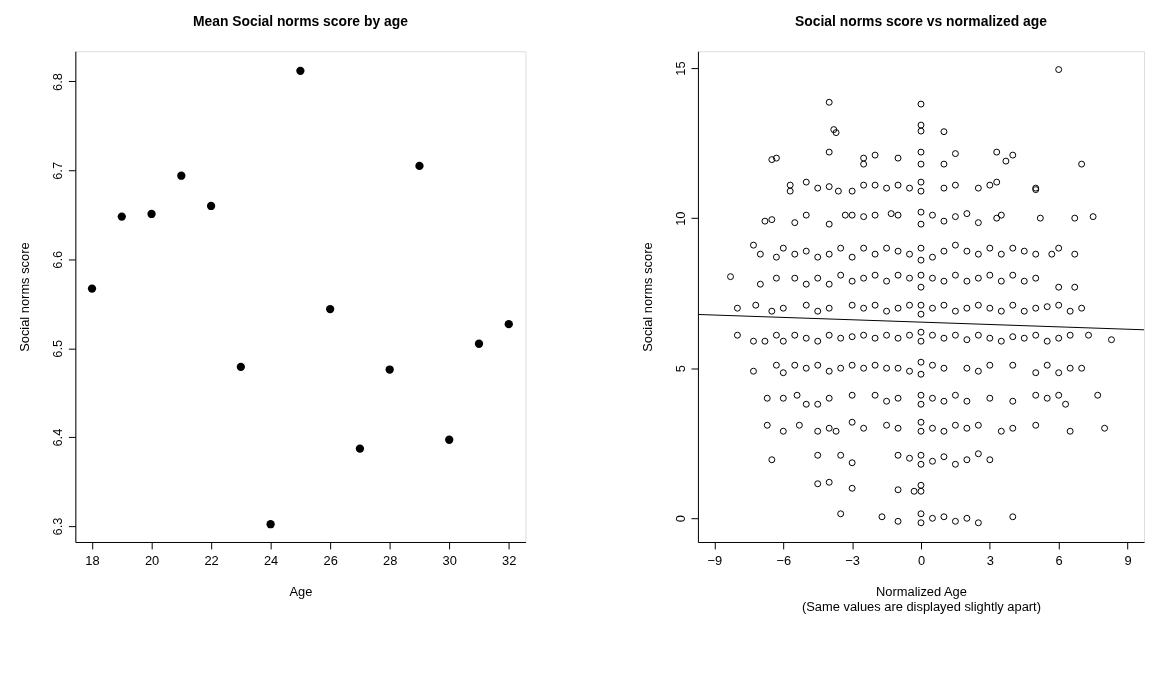  I want to click on y-tick-label: 15, so click(680, 68).